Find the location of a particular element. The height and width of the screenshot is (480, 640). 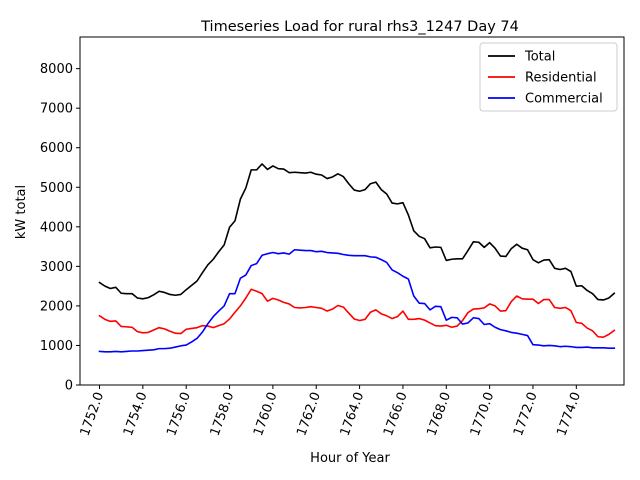

y-tick-label: 8000 is located at coordinates (56, 69).